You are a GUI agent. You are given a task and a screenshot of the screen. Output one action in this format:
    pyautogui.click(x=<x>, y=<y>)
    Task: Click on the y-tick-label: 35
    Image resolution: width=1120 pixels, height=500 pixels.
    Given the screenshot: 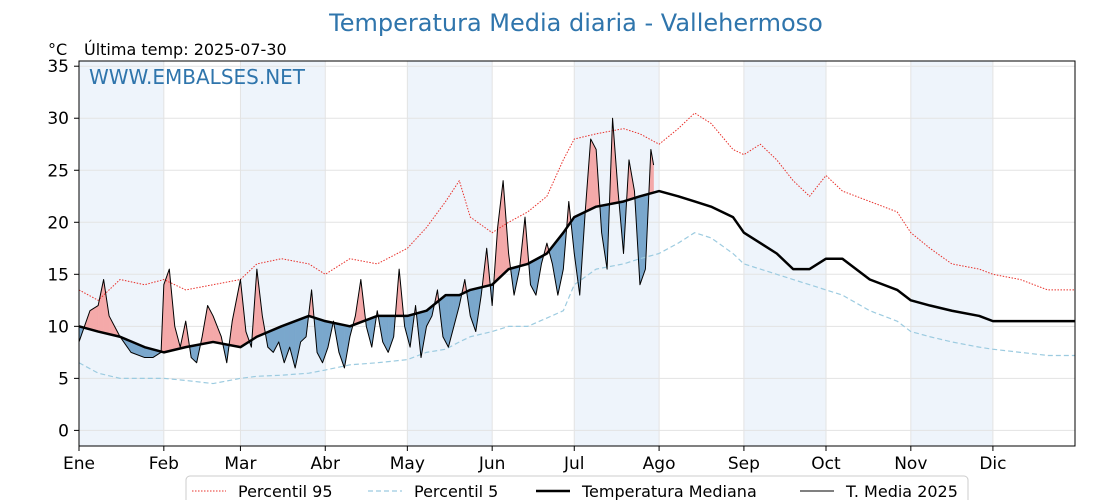 What is the action you would take?
    pyautogui.click(x=58, y=67)
    